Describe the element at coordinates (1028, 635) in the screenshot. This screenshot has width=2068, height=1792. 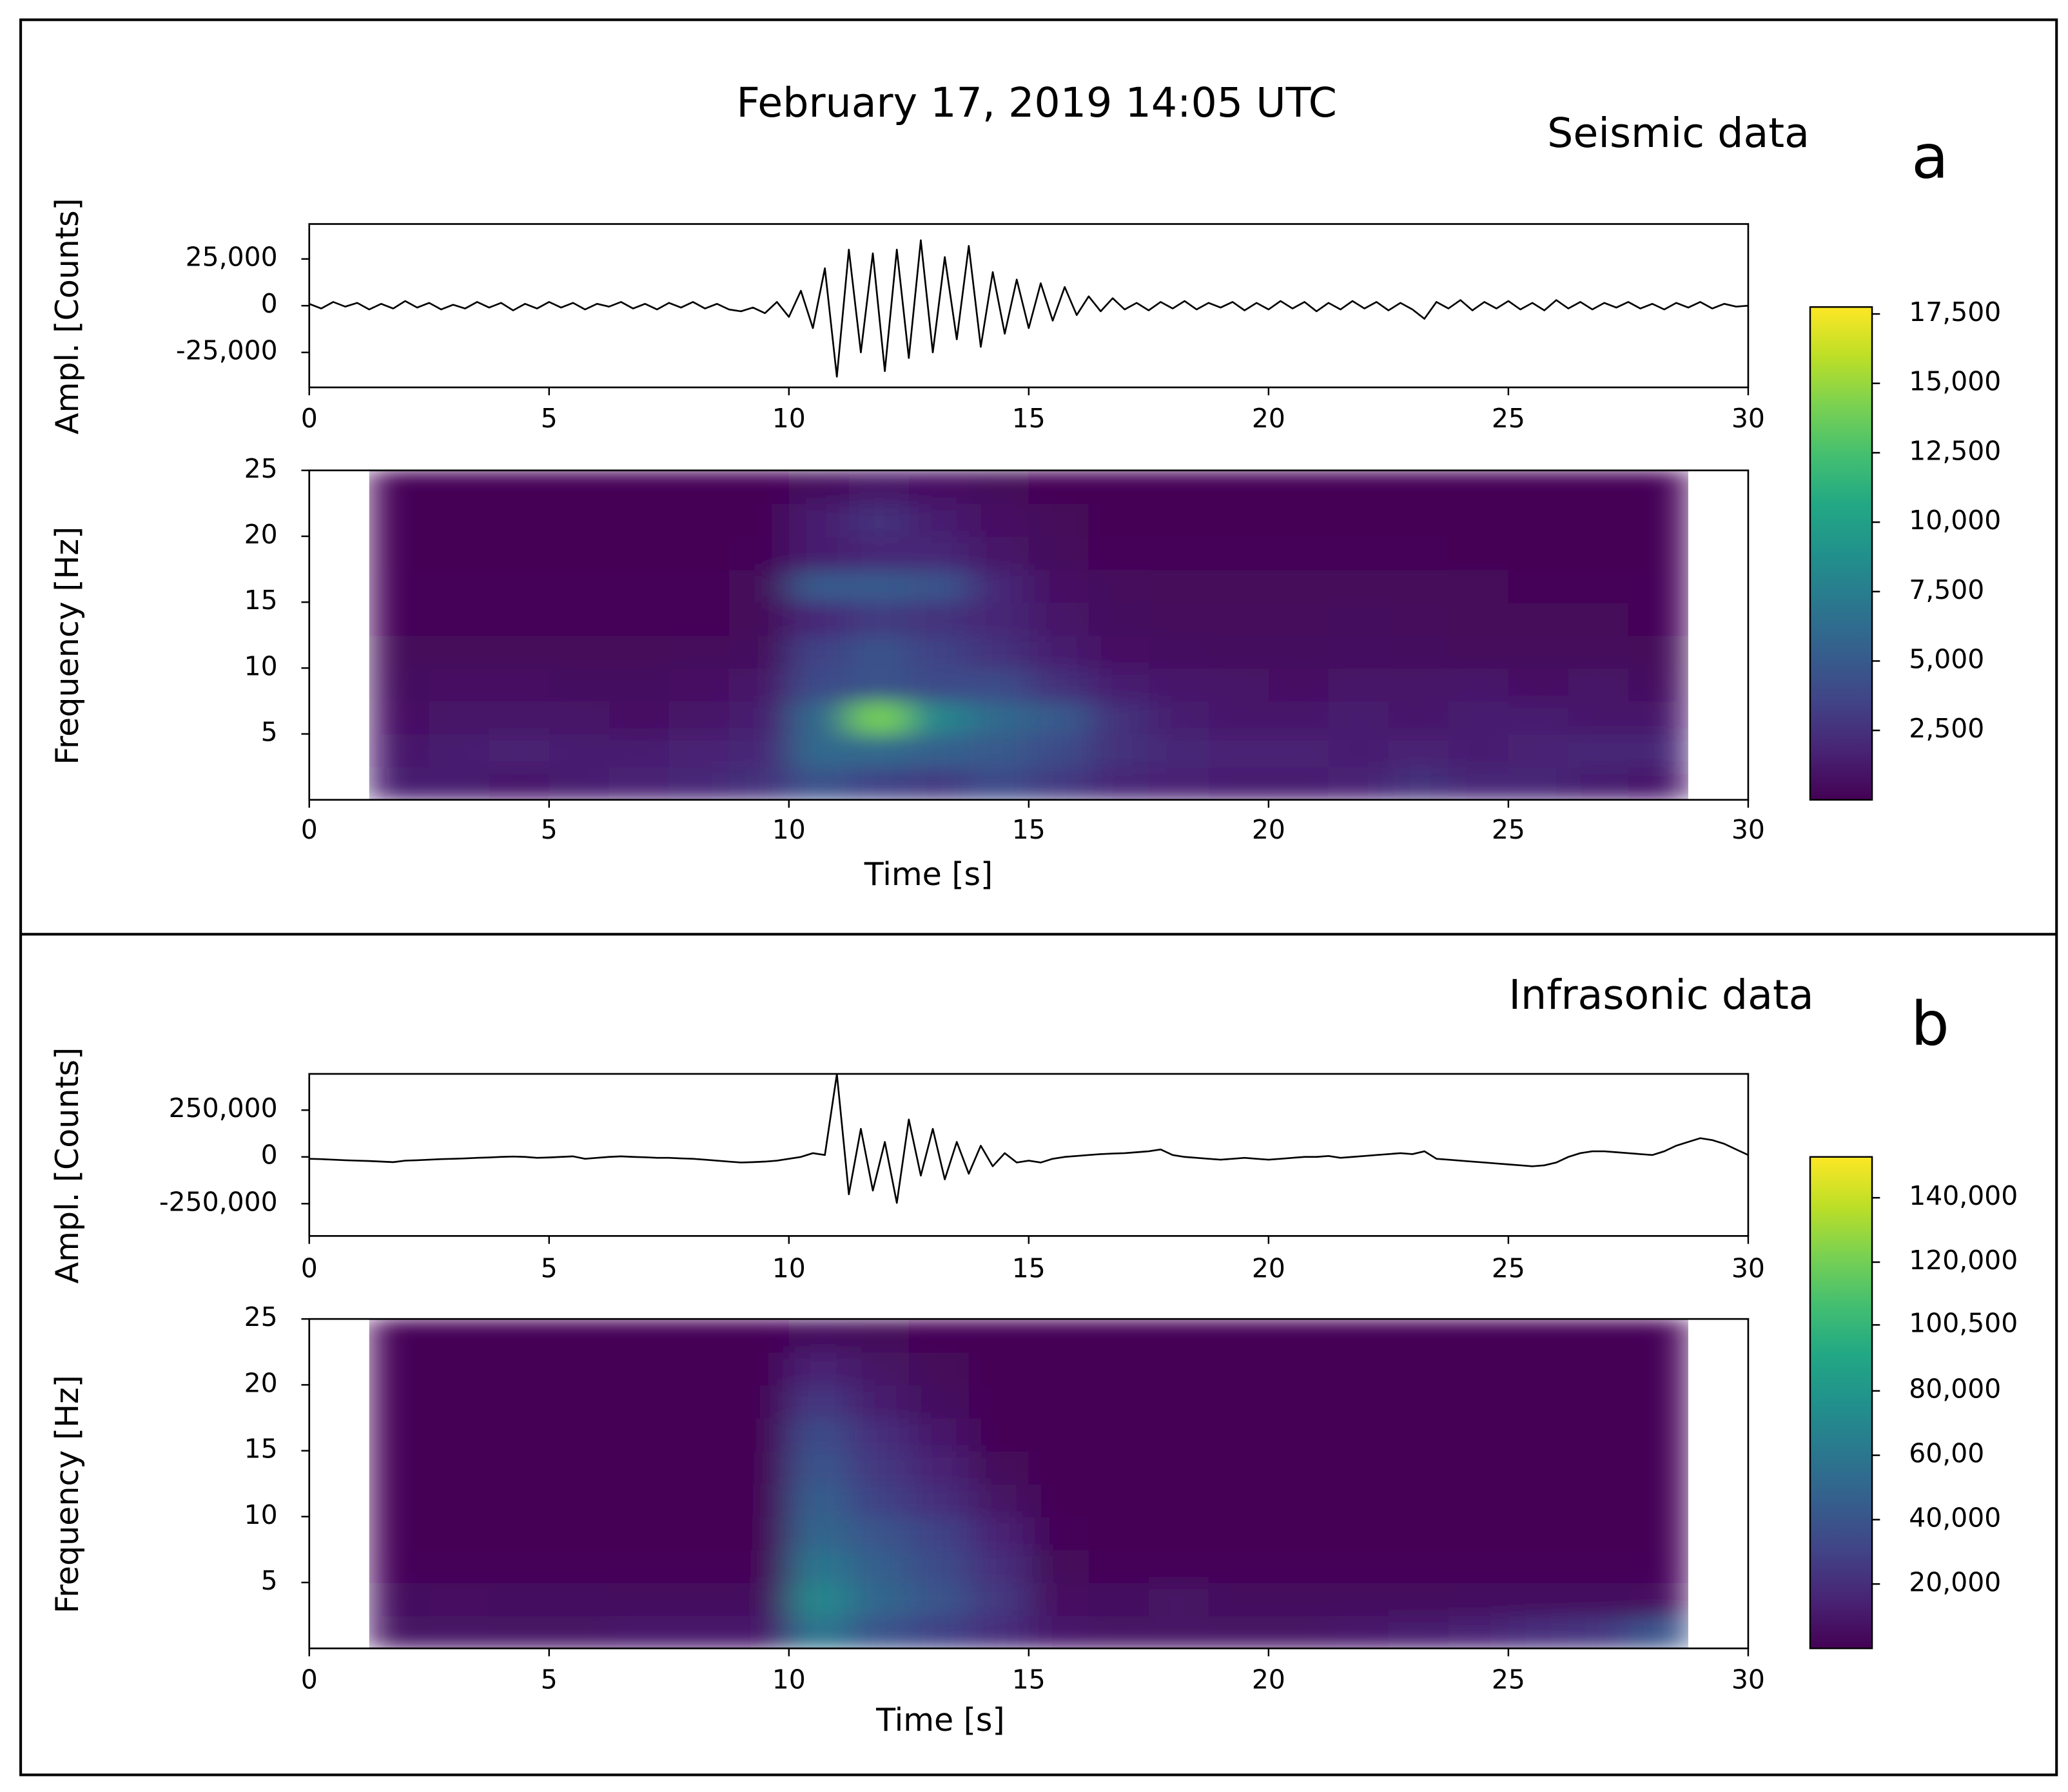
I see `spectrogram-cells` at that location.